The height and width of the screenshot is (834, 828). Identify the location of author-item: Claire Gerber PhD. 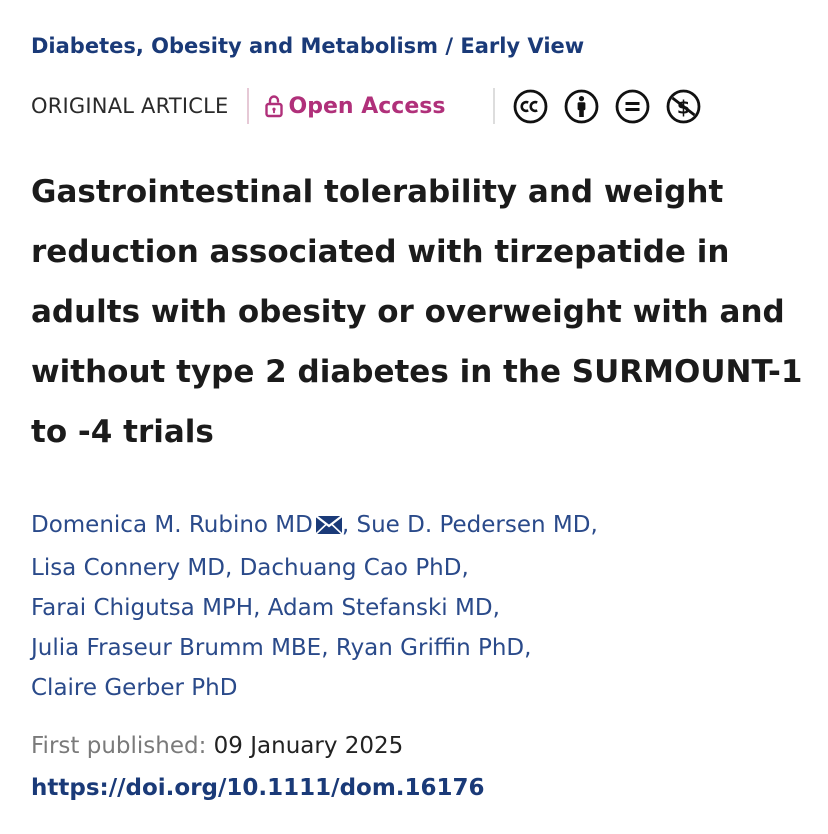
(134, 688).